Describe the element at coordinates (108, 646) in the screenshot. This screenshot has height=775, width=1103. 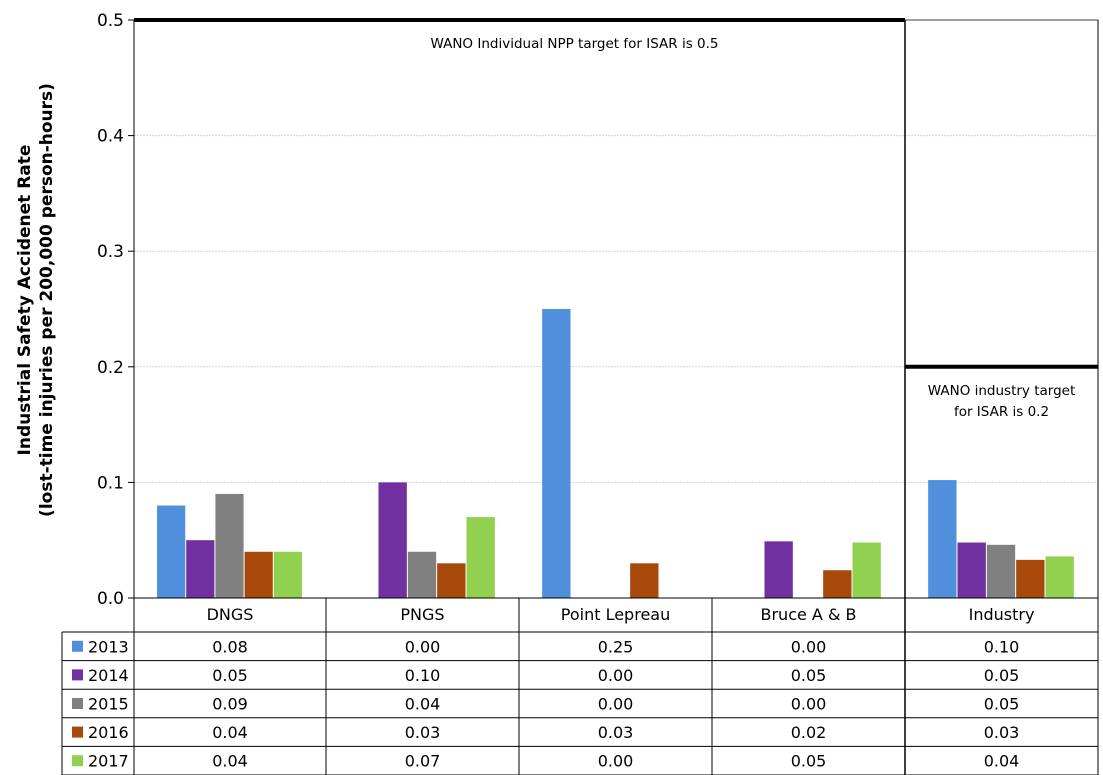
I see `legend-entry: 2013` at that location.